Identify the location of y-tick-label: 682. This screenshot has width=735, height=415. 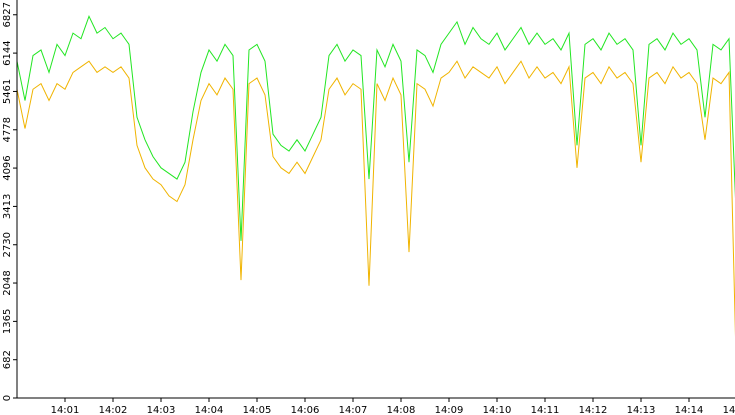
(7, 359).